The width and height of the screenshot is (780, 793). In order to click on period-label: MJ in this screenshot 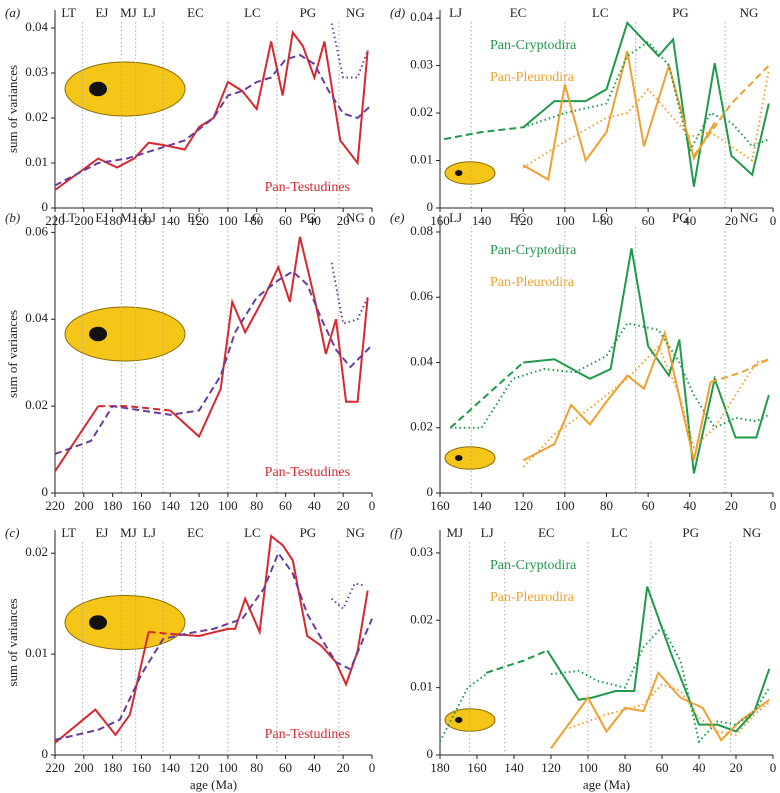, I will do `click(128, 12)`.